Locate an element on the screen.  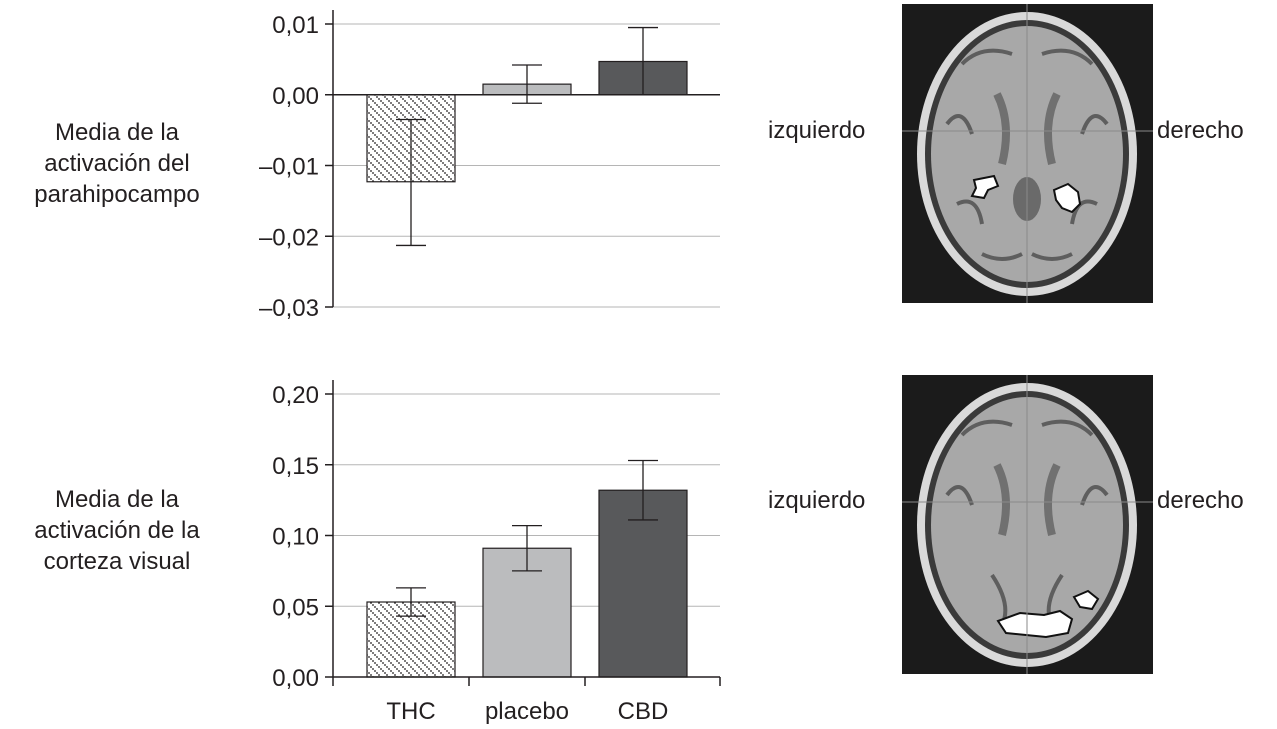
brain1-left-label: izquierdo is located at coordinates (817, 130).